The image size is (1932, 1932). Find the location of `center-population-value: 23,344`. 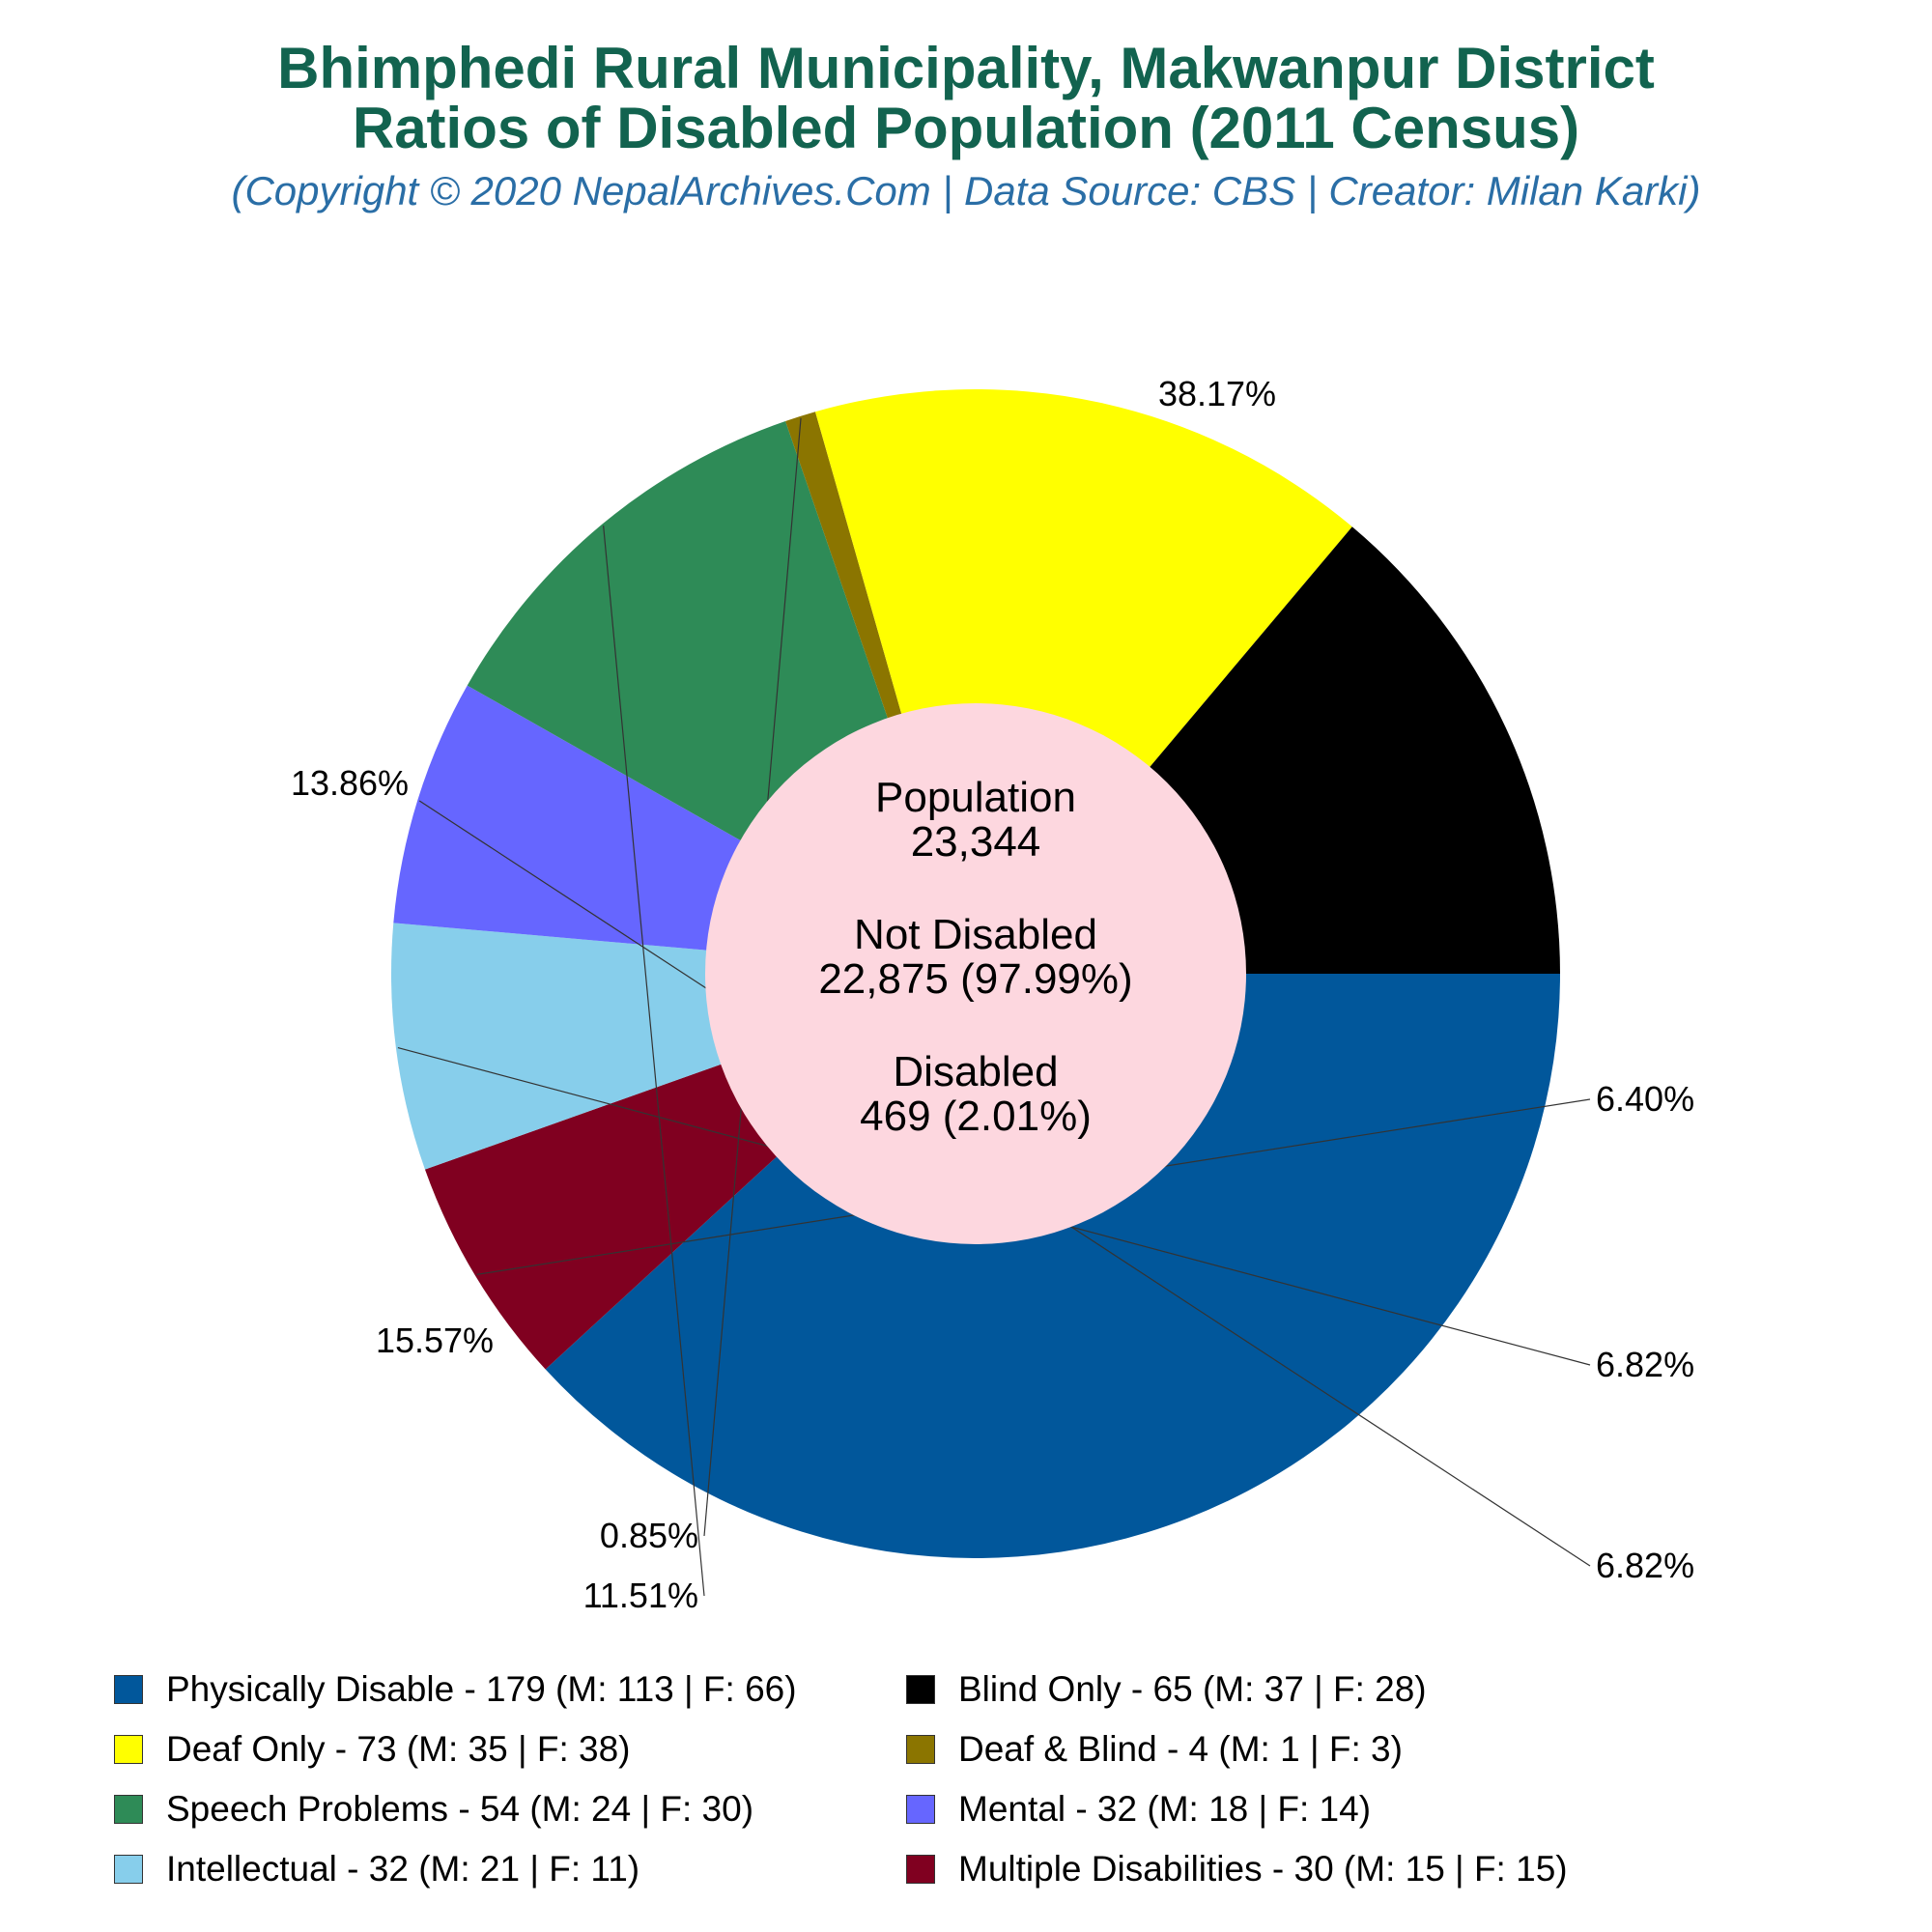

center-population-value: 23,344 is located at coordinates (976, 842).